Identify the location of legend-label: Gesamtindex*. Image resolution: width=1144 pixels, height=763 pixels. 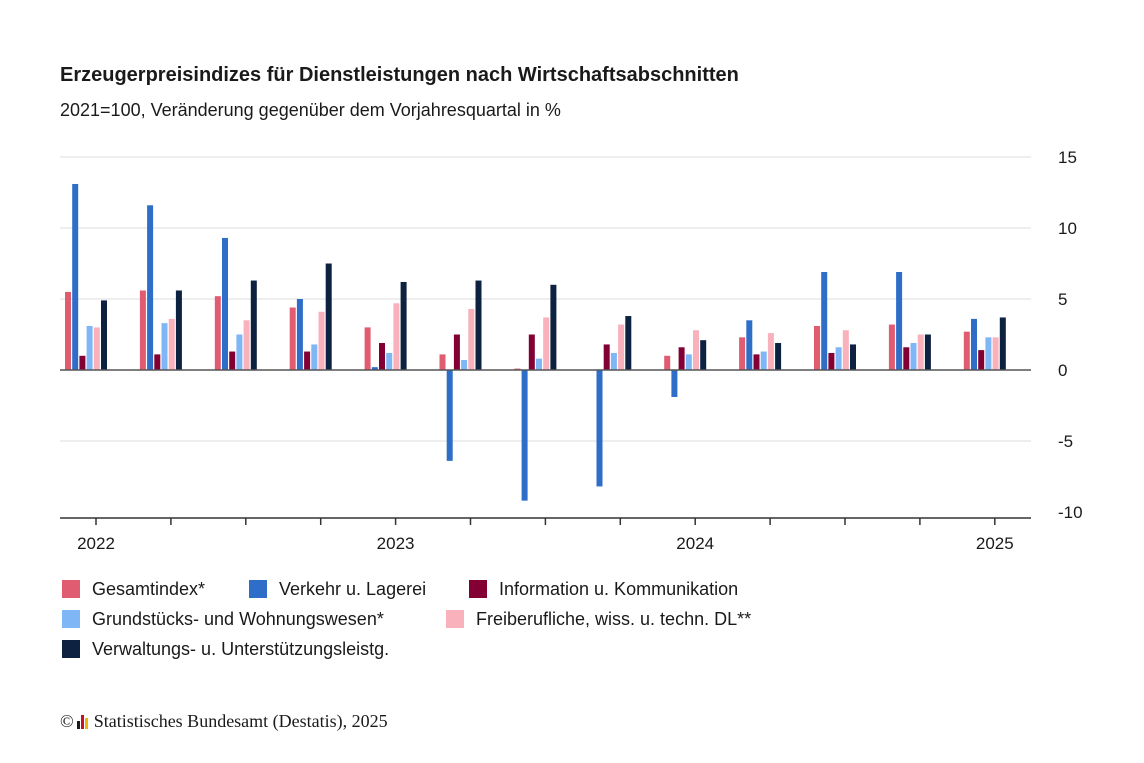
(149, 588).